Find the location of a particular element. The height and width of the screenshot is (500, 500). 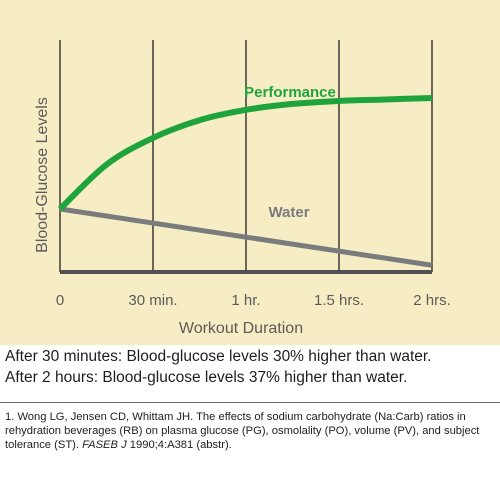

x-tick-label-2: 1 hr. is located at coordinates (245, 300).